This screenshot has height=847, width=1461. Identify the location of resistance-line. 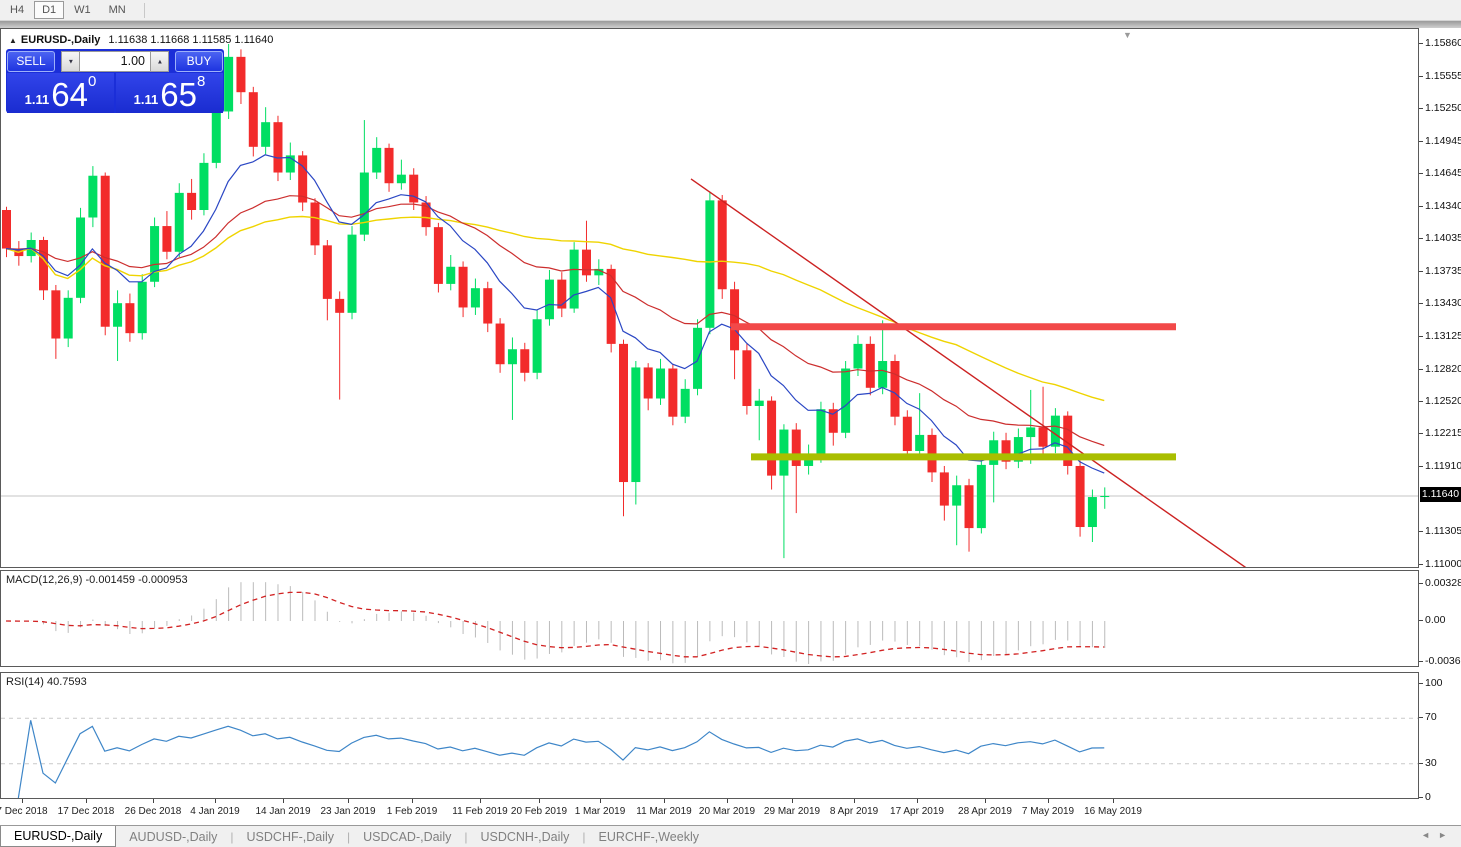
(953, 327).